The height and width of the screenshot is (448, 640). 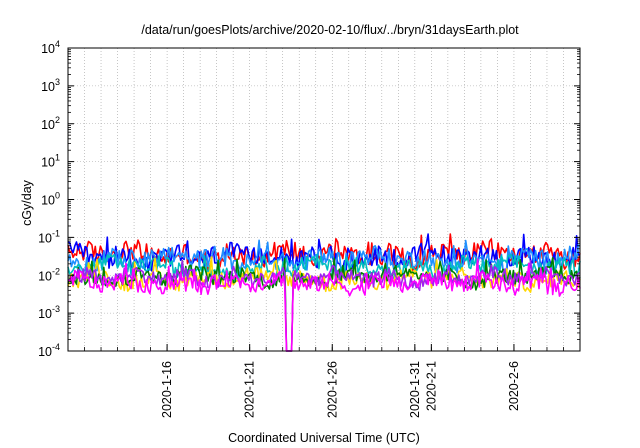 What do you see at coordinates (56, 347) in the screenshot?
I see `y-tick-label-exponent: -4` at bounding box center [56, 347].